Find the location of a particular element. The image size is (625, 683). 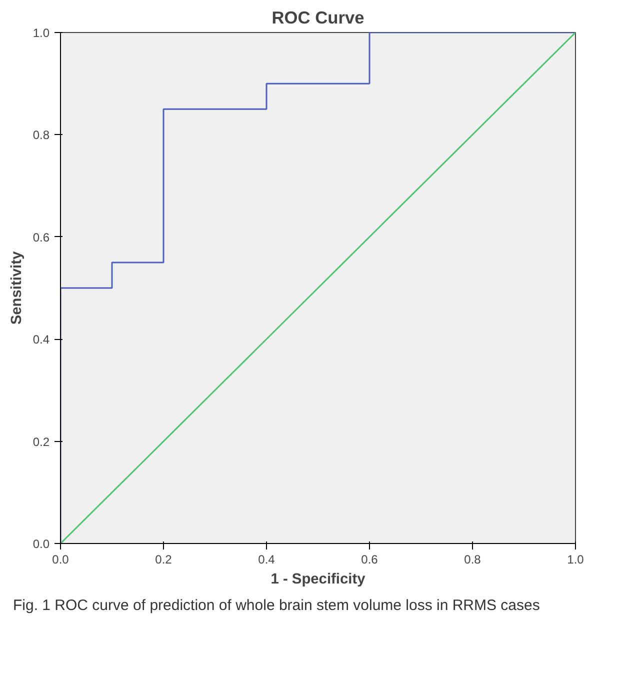

caption: Fig. 1 ROC curve of prediction of whole brain stem volume loss in RRMS cases is located at coordinates (276, 606).